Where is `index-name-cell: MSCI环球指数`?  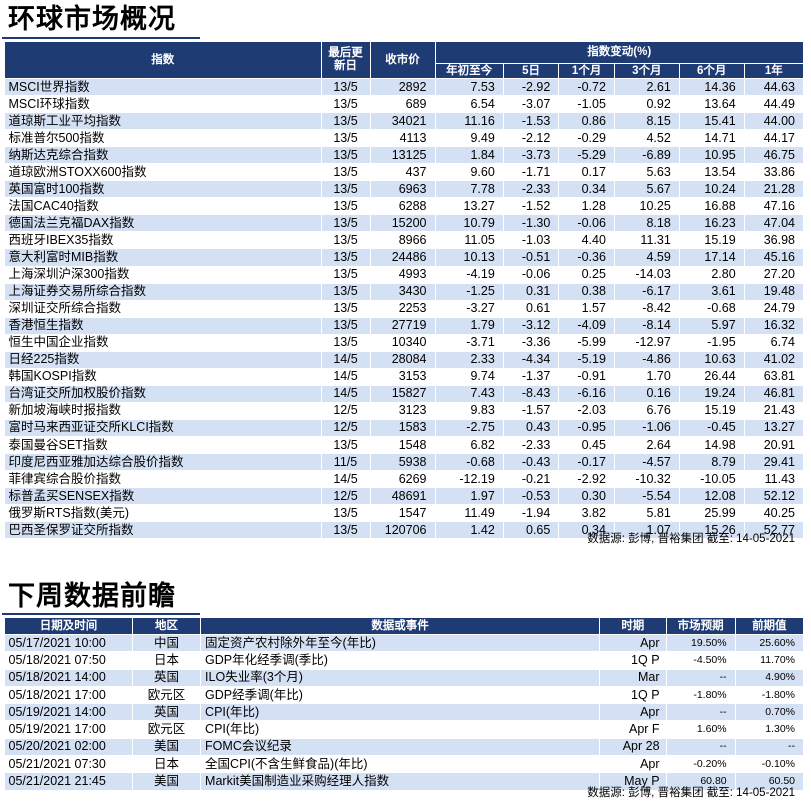 index-name-cell: MSCI环球指数 is located at coordinates (163, 104).